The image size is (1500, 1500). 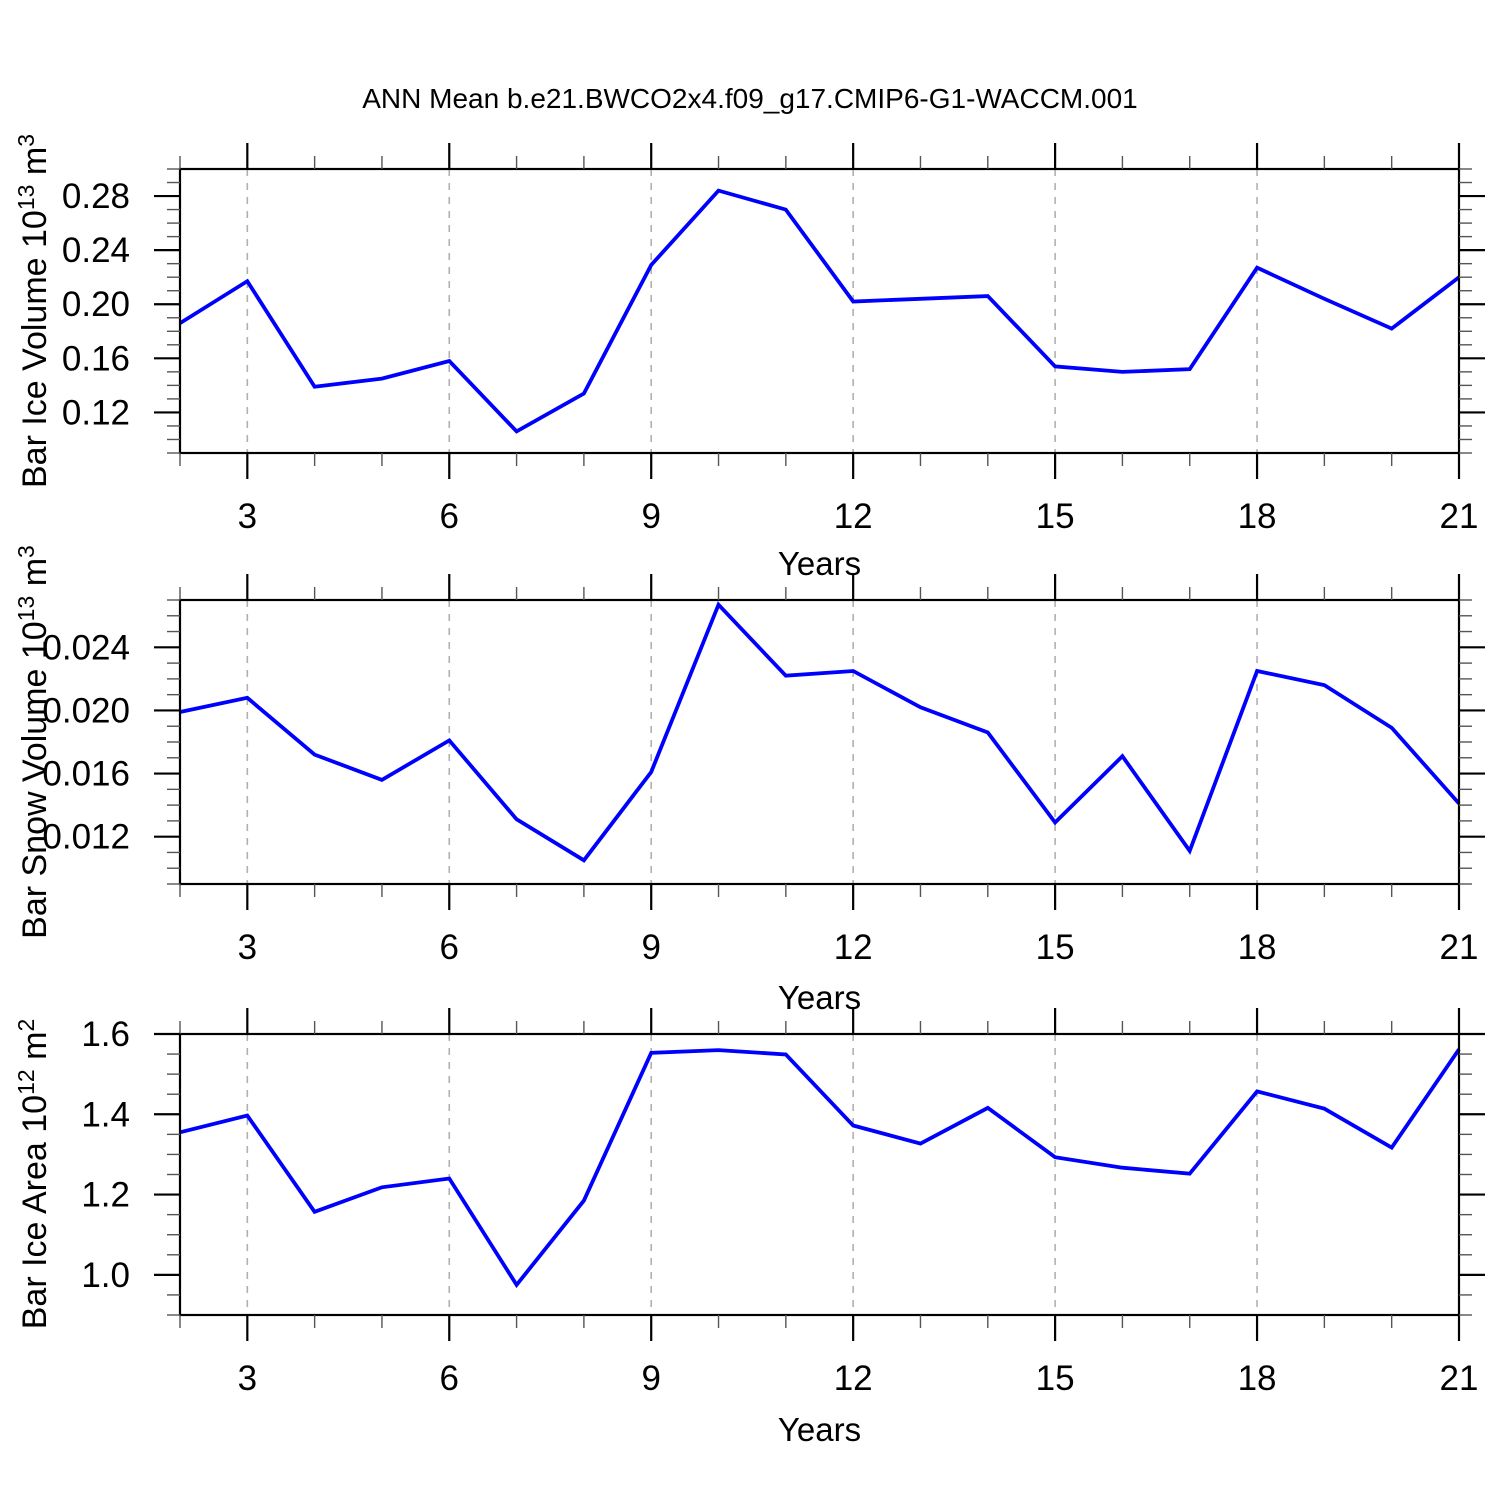 I want to click on y-tick-label: 0.16, so click(x=96, y=358).